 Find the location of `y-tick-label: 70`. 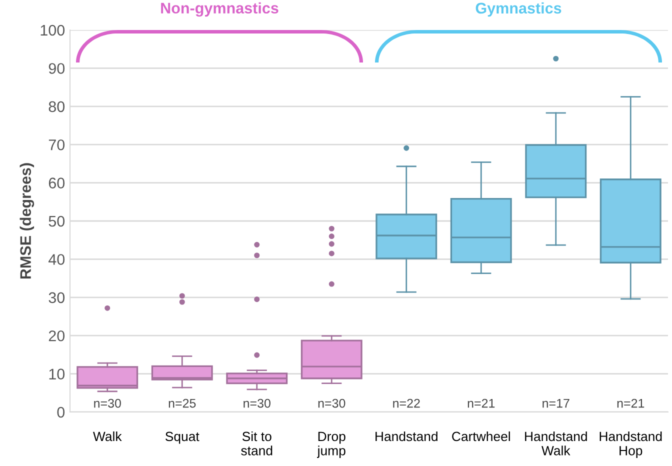

y-tick-label: 70 is located at coordinates (56, 144).